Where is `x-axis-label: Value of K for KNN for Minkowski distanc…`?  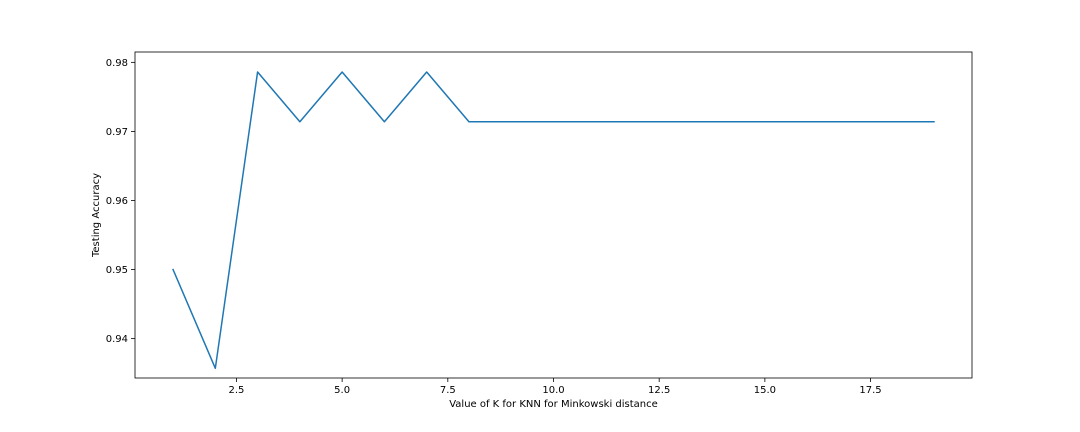
x-axis-label: Value of K for KNN for Minkowski distanc… is located at coordinates (553, 404).